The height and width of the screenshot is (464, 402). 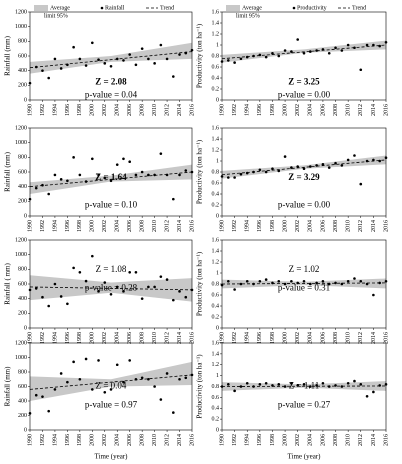 I want to click on legend-marker, so click(x=294, y=8).